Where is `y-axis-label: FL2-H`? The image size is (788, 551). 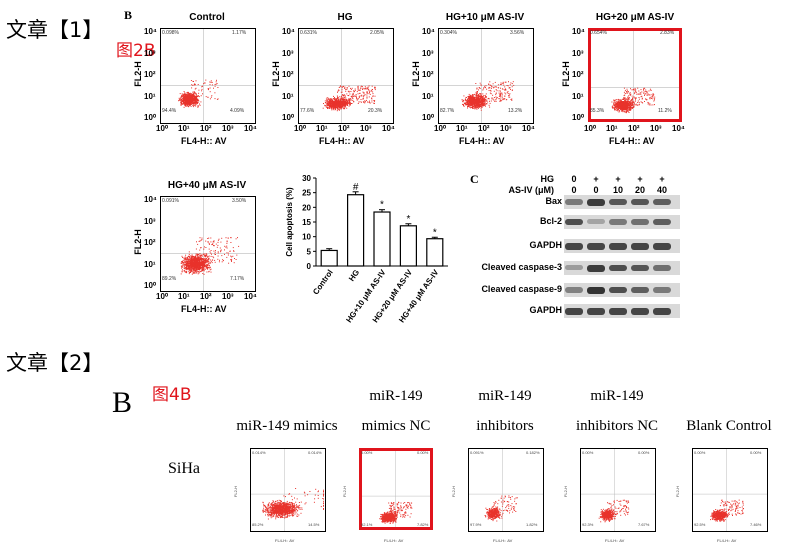
y-axis-label: FL2-H is located at coordinates (138, 242).